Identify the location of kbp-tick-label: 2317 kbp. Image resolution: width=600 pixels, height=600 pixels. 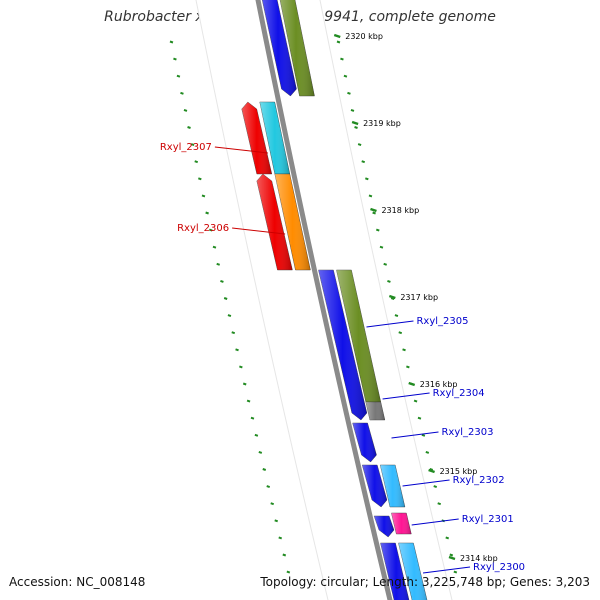
(419, 297).